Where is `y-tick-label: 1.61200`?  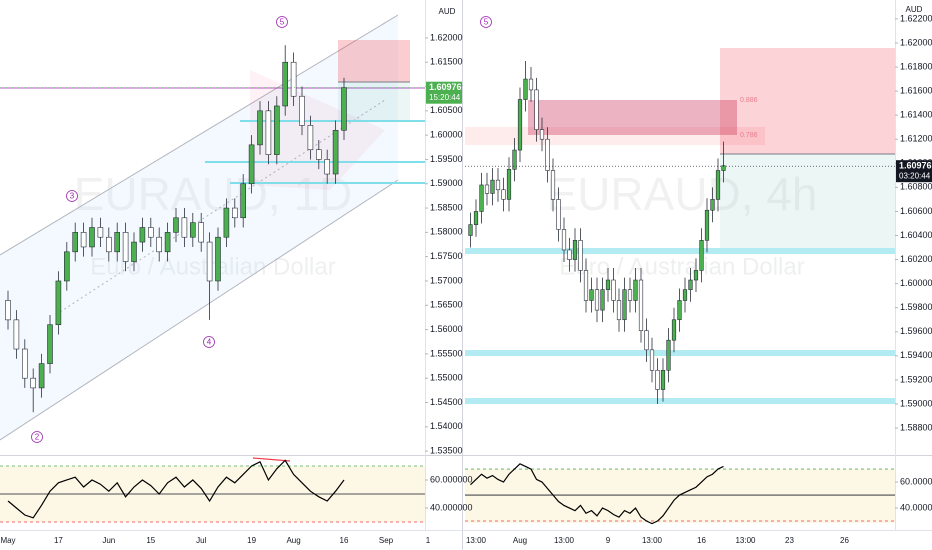 y-tick-label: 1.61200 is located at coordinates (916, 139).